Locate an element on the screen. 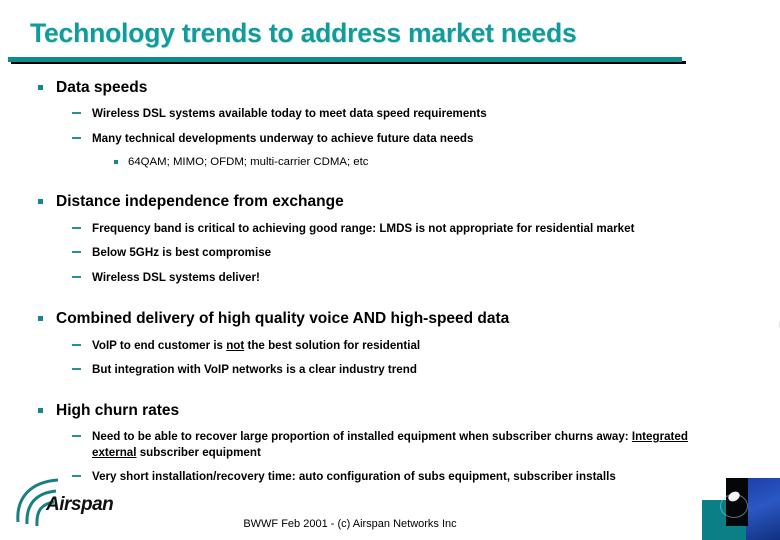  airspan-logo-wordmark: Airspan is located at coordinates (80, 504).